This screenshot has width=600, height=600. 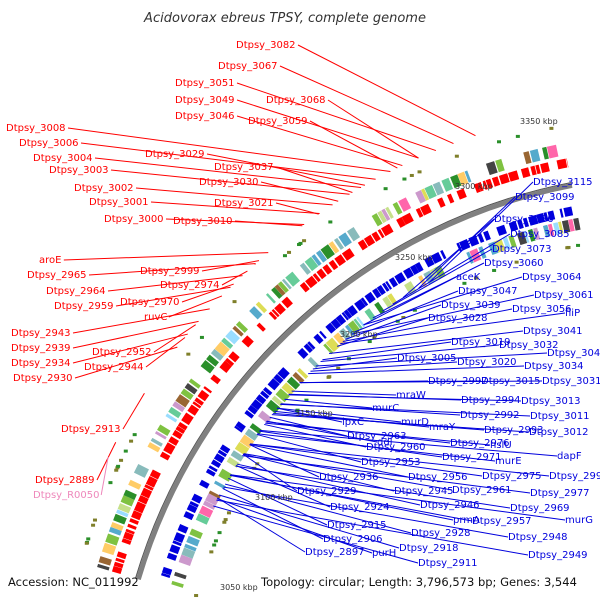 What do you see at coordinates (205, 83) in the screenshot?
I see `gene-label-forward: Dtpsy_3051` at bounding box center [205, 83].